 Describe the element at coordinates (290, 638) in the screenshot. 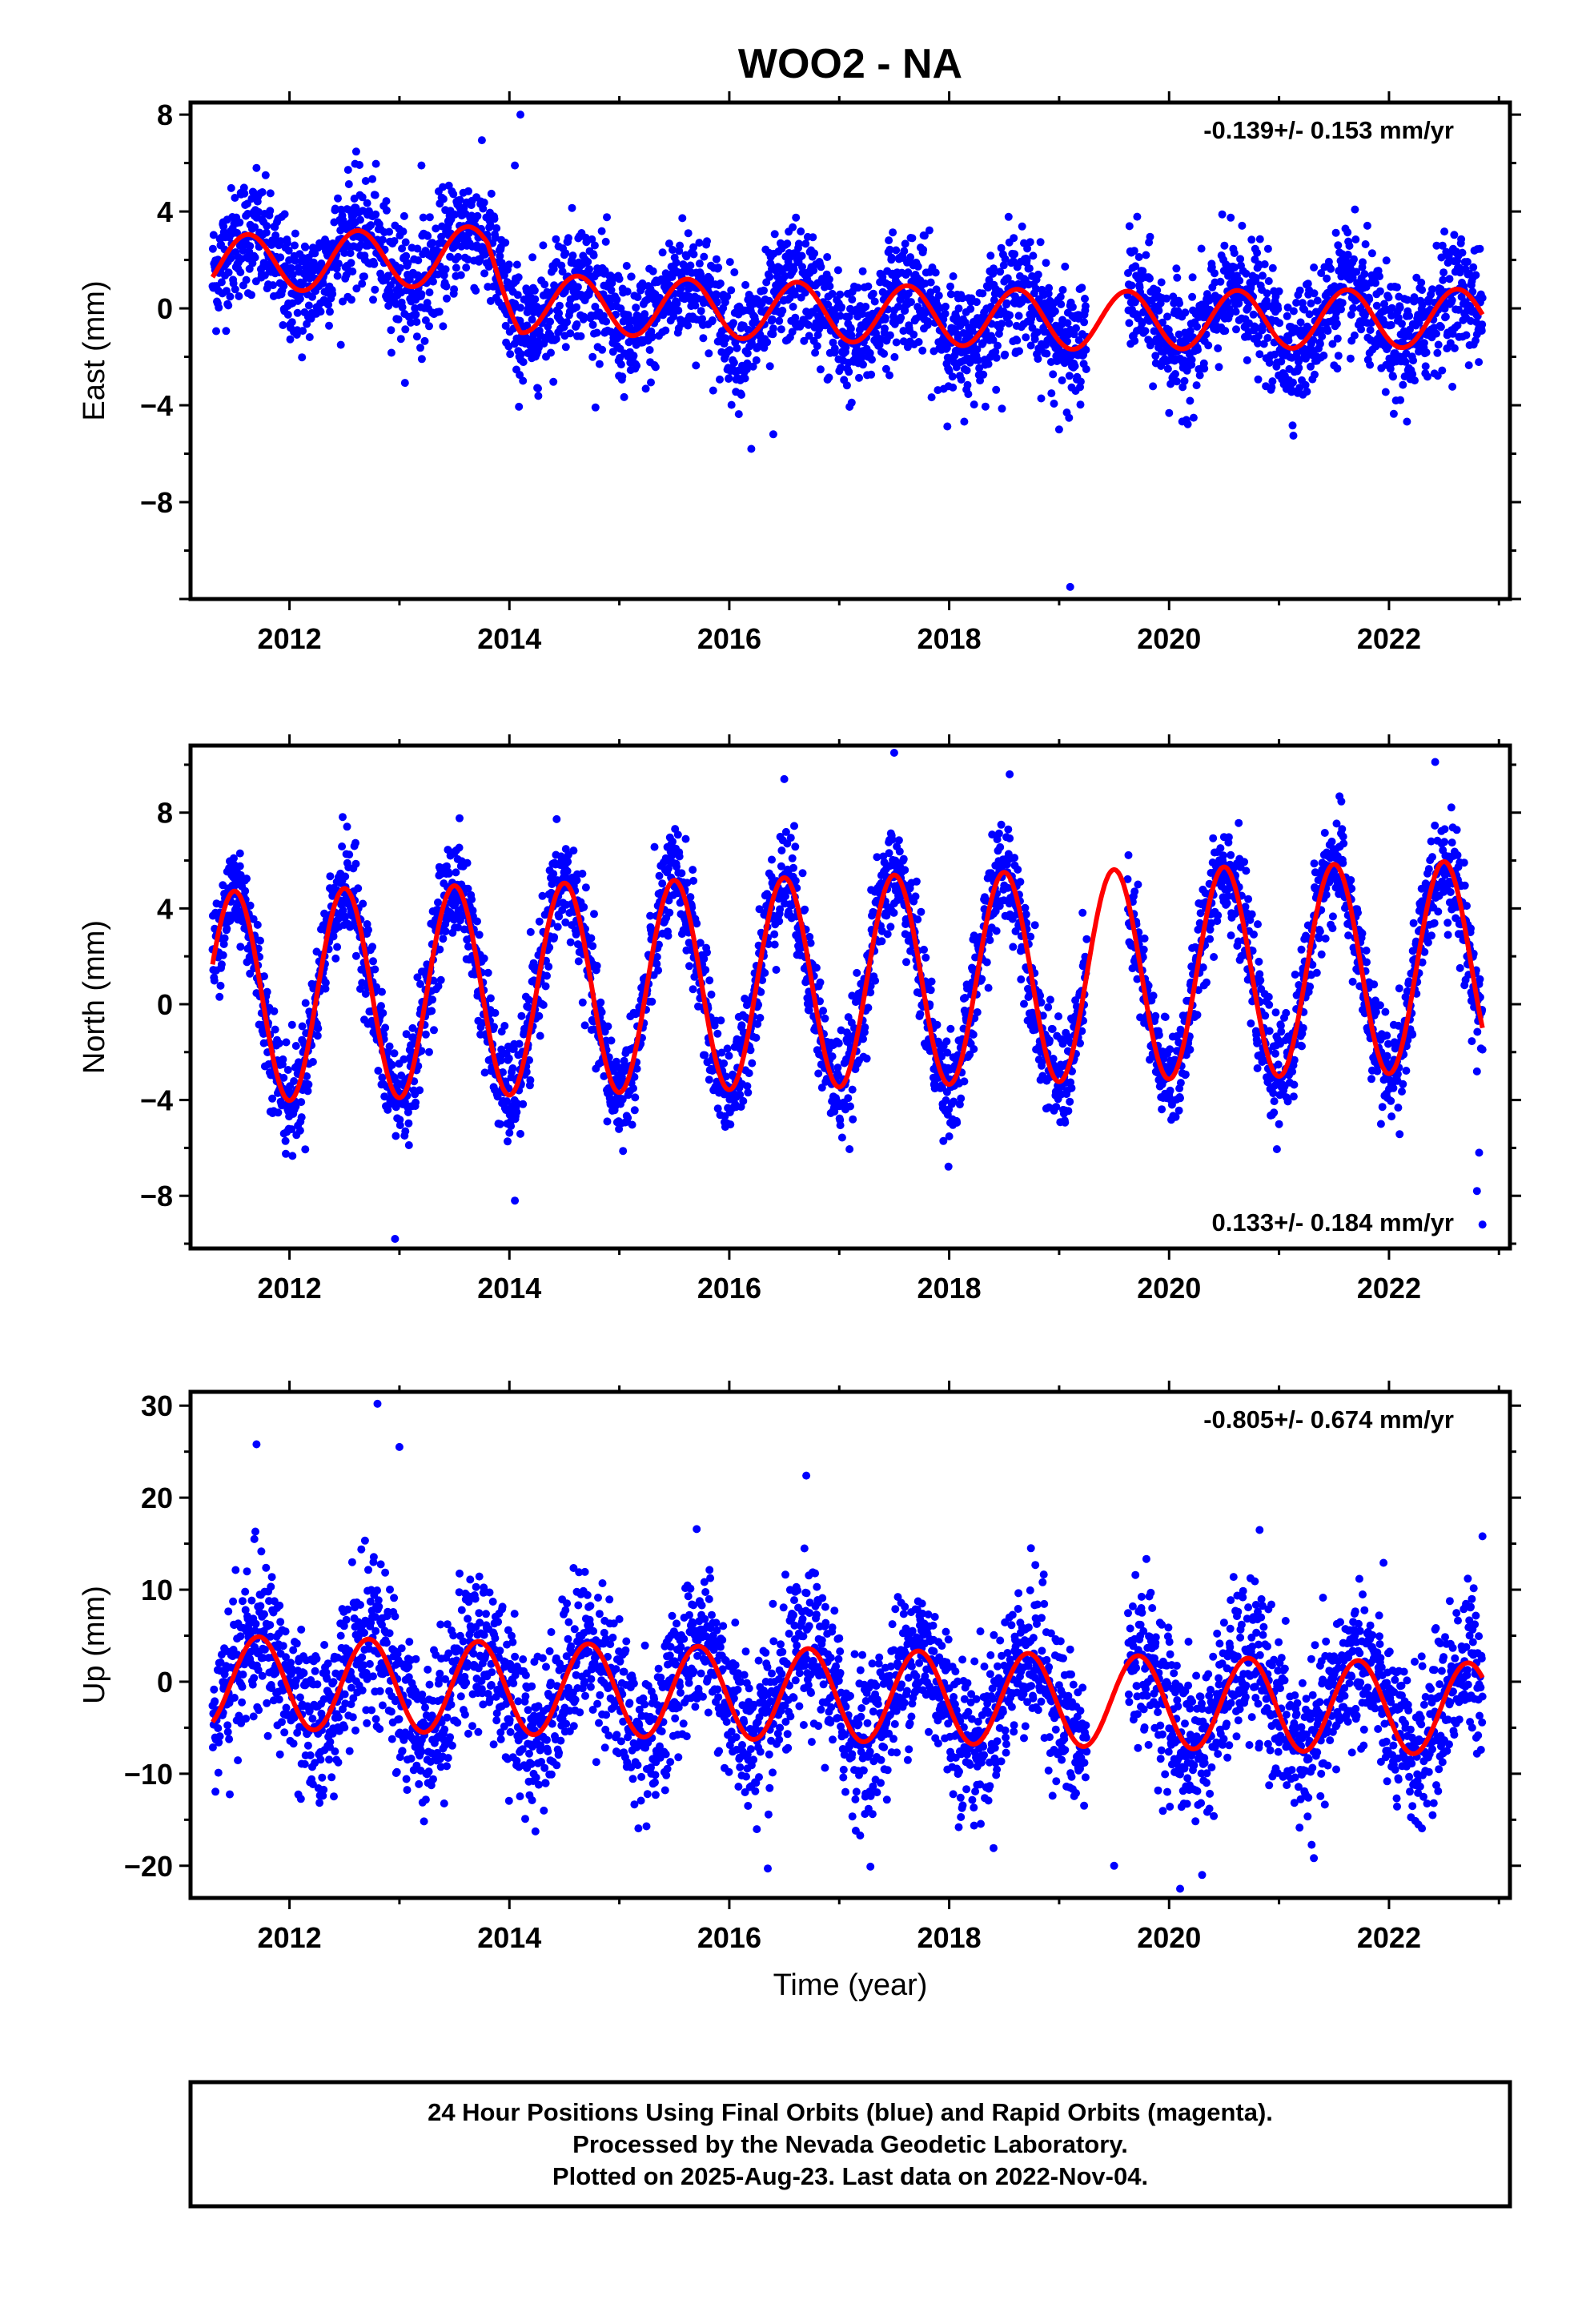

I see `east-x-tick-label: 2012` at that location.